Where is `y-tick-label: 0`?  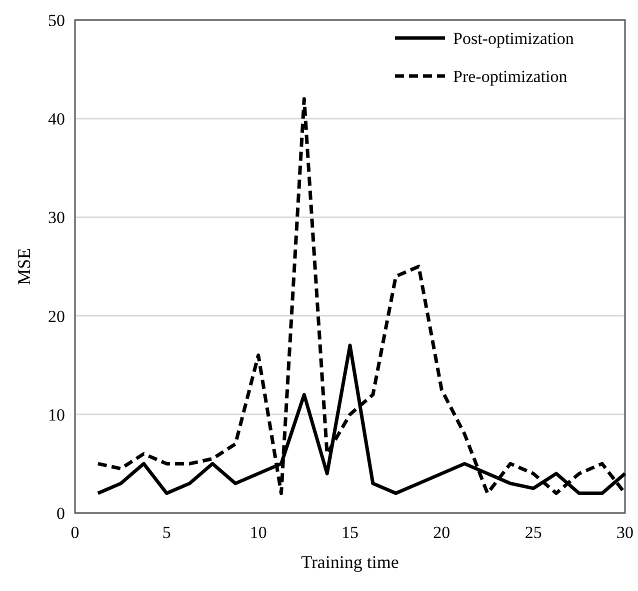 y-tick-label: 0 is located at coordinates (60, 513).